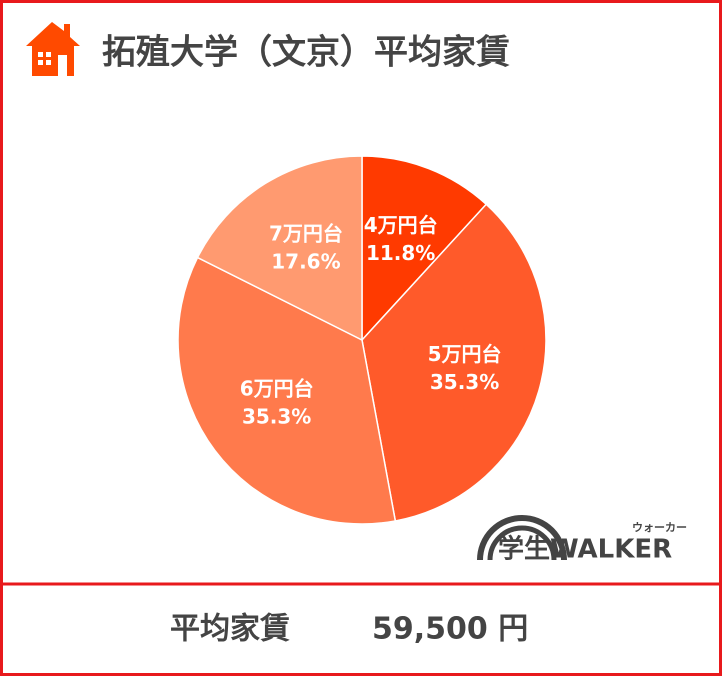  What do you see at coordinates (306, 53) in the screenshot?
I see `chart-title: 拓殖大学（文京）平均家賃` at bounding box center [306, 53].